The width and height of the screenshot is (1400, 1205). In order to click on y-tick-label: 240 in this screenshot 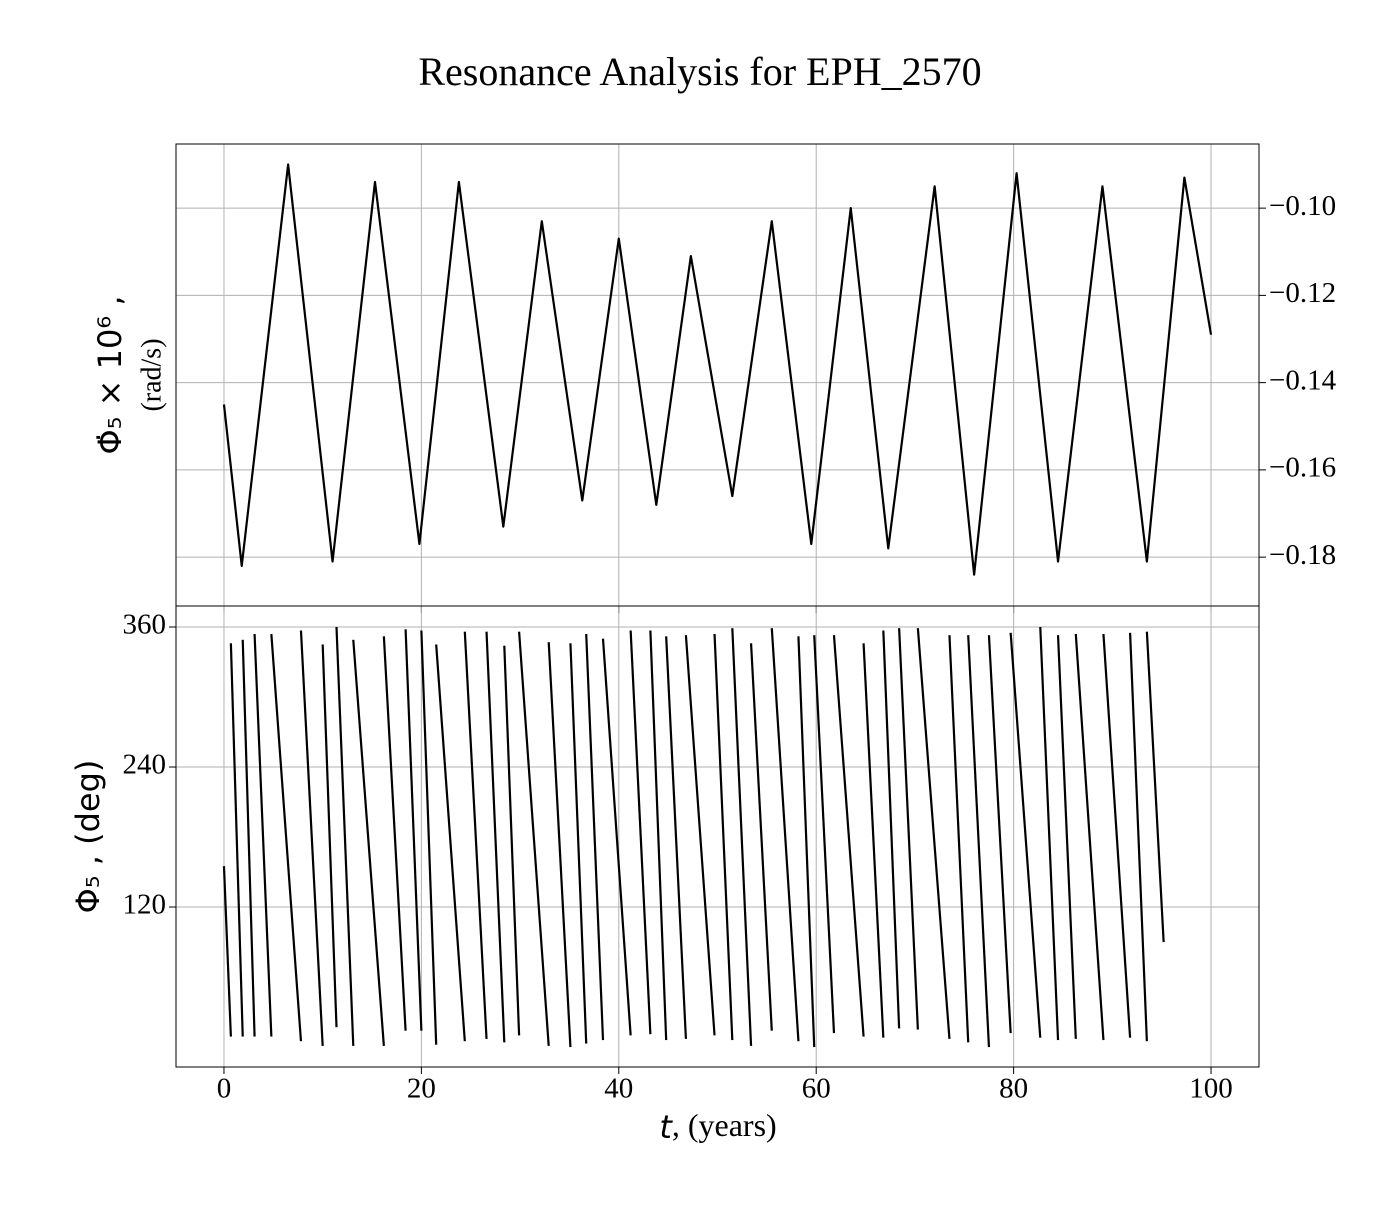, I will do `click(145, 765)`.